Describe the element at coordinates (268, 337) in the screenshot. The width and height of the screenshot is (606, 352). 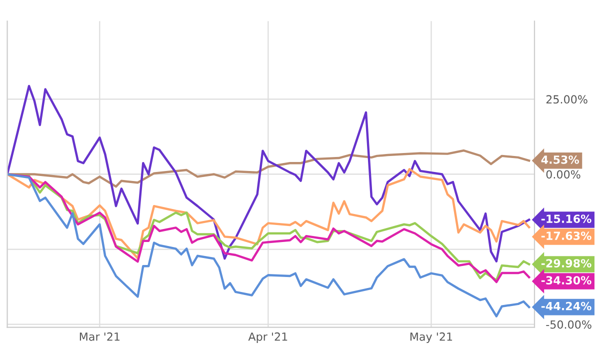
I see `x-tick-label: Apr '21` at that location.